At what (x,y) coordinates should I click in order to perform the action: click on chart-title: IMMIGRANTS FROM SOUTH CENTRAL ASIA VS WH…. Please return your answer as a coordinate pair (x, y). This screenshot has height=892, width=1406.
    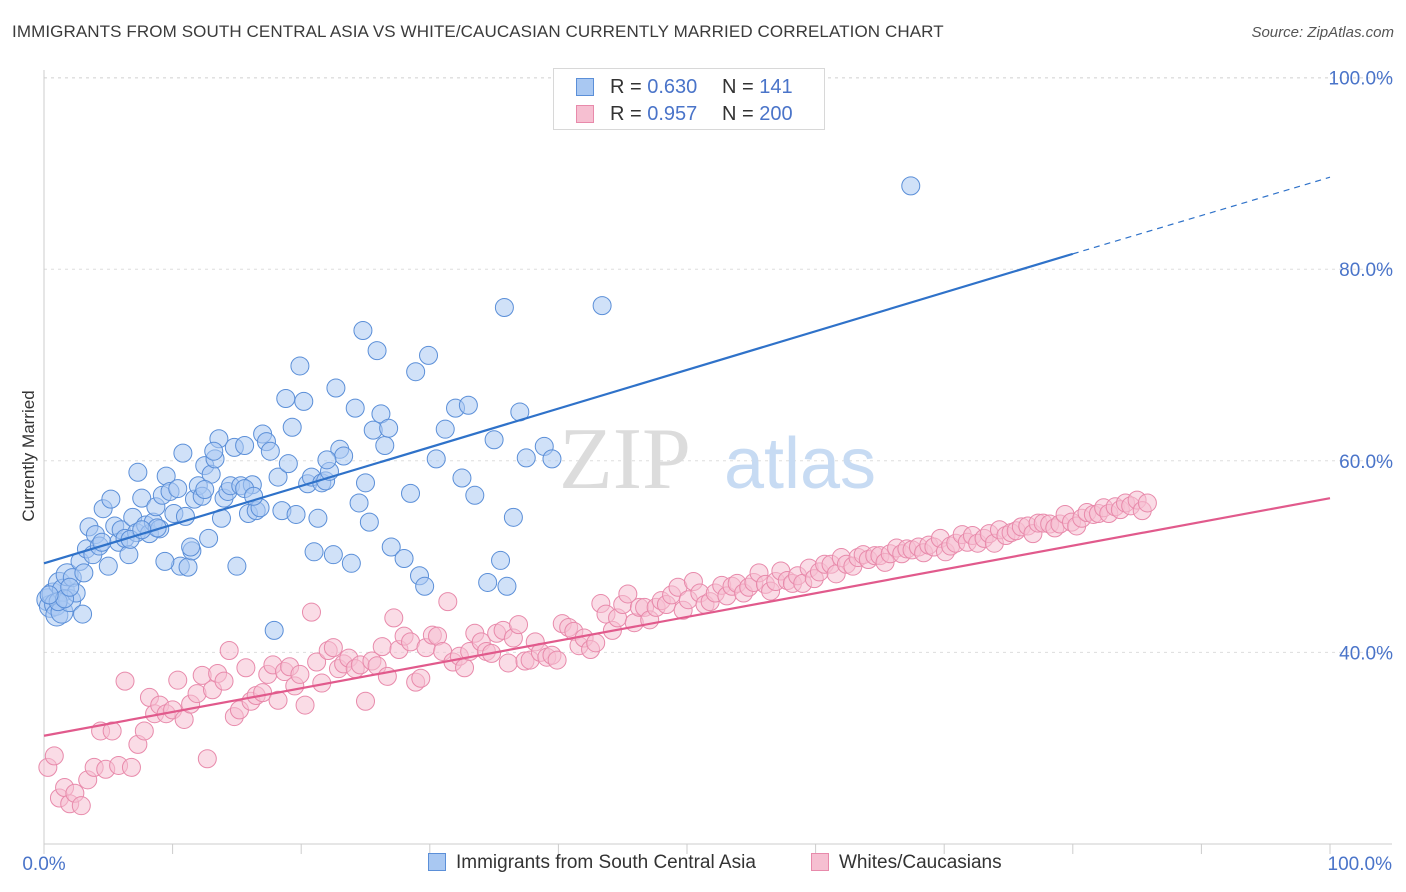
    Looking at the image, I should click on (478, 31).